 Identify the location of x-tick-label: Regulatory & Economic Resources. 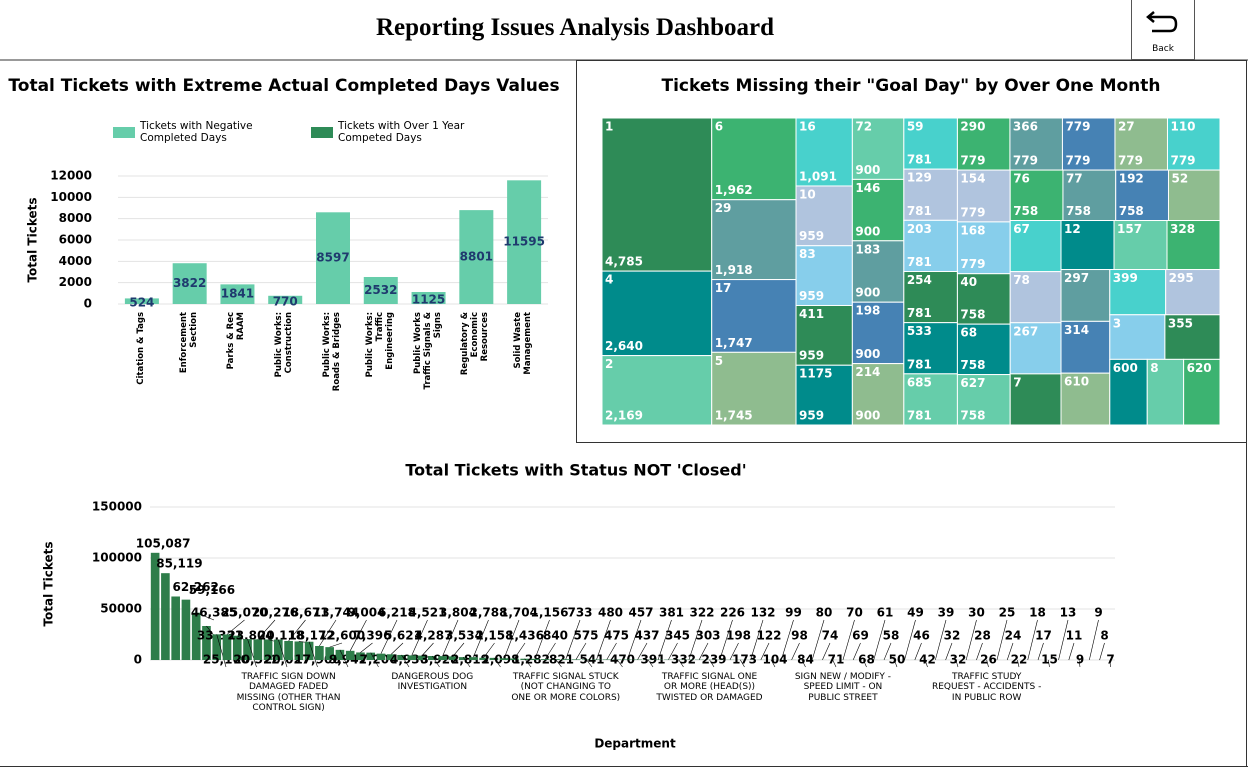
(475, 344).